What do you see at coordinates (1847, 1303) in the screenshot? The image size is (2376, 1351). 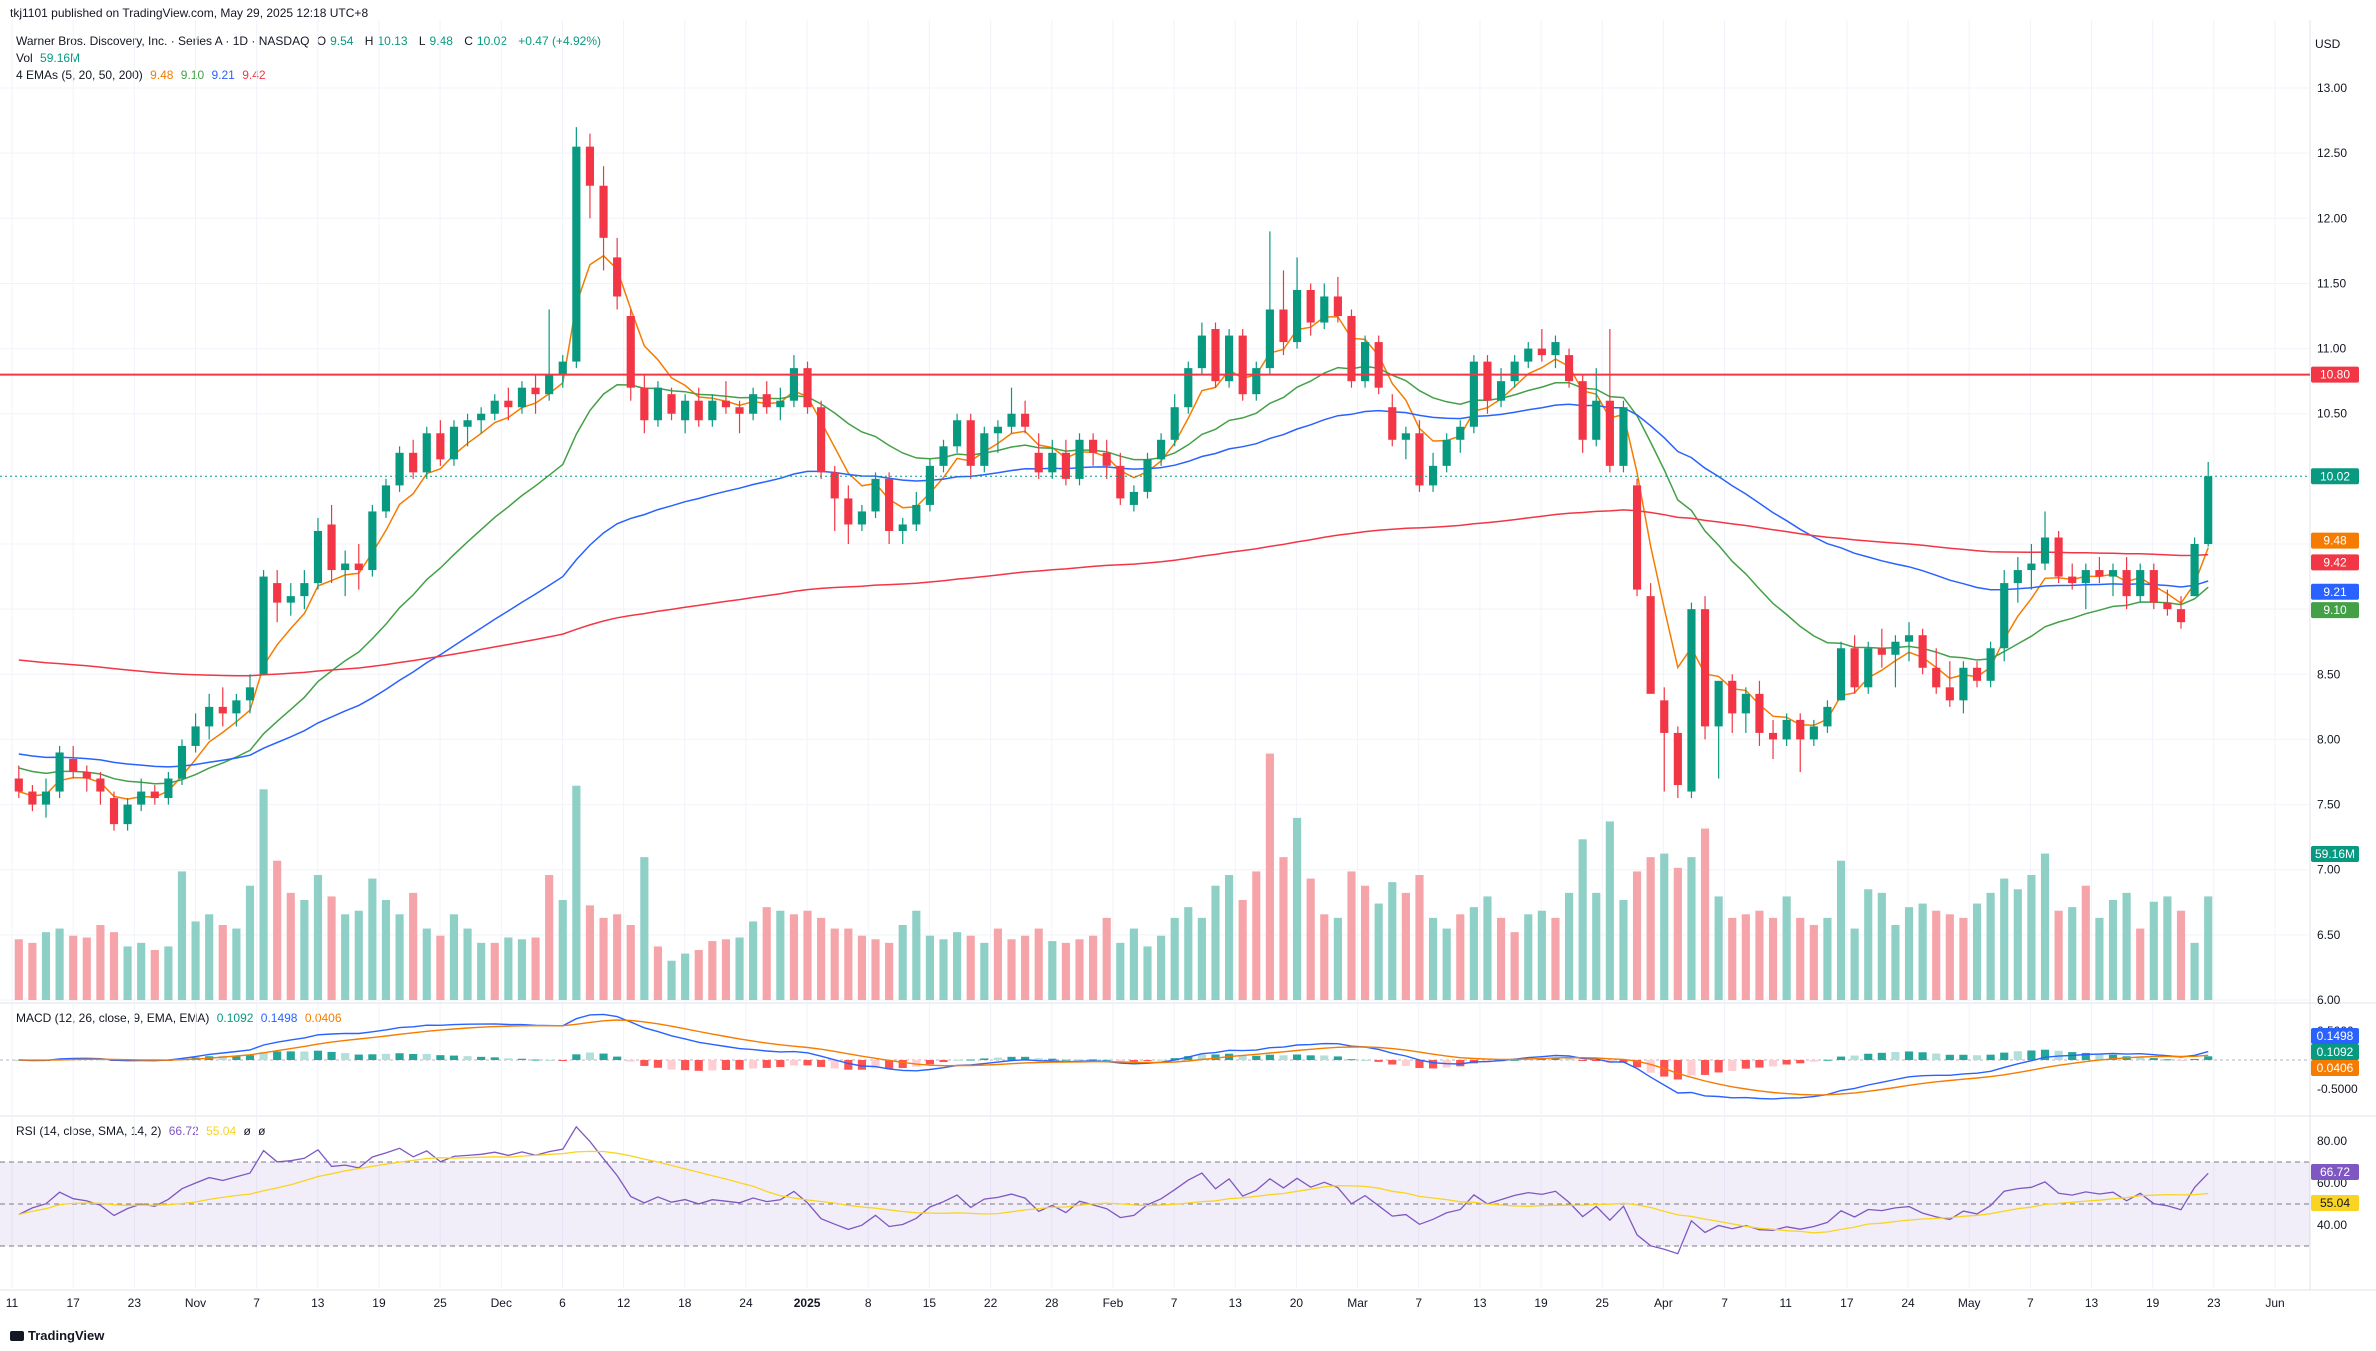 I see `time-tick-label: 17` at bounding box center [1847, 1303].